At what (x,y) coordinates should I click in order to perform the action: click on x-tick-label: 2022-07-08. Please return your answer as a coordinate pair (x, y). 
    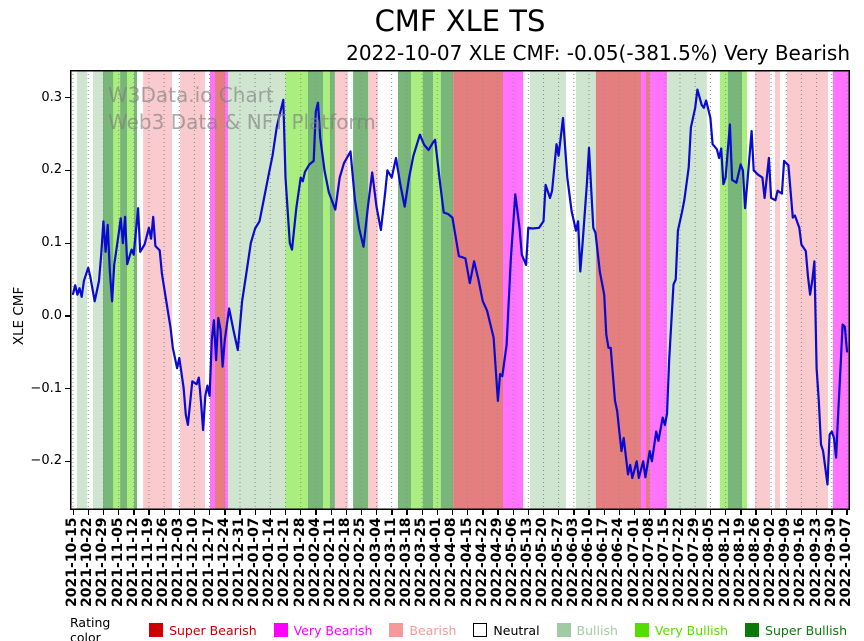
    Looking at the image, I should click on (648, 562).